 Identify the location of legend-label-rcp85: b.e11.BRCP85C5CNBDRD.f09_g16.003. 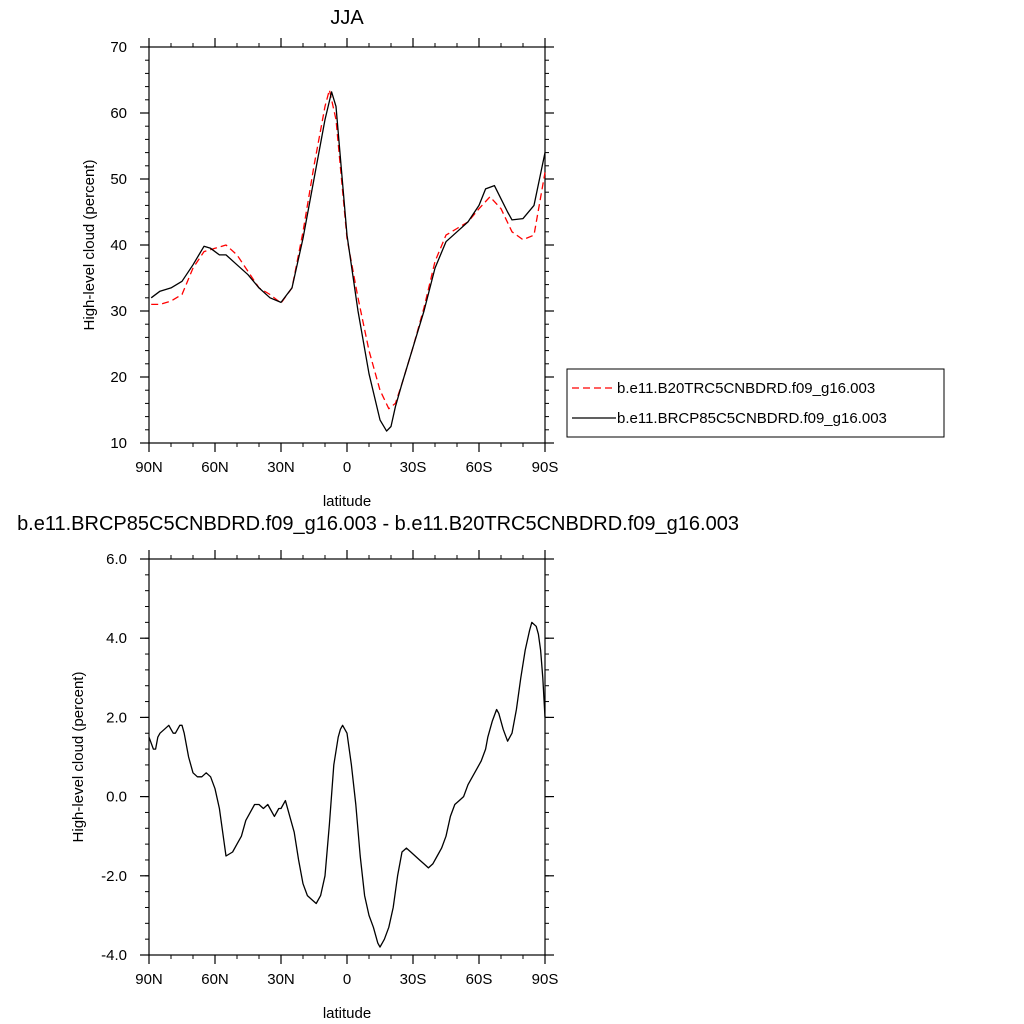
(752, 418).